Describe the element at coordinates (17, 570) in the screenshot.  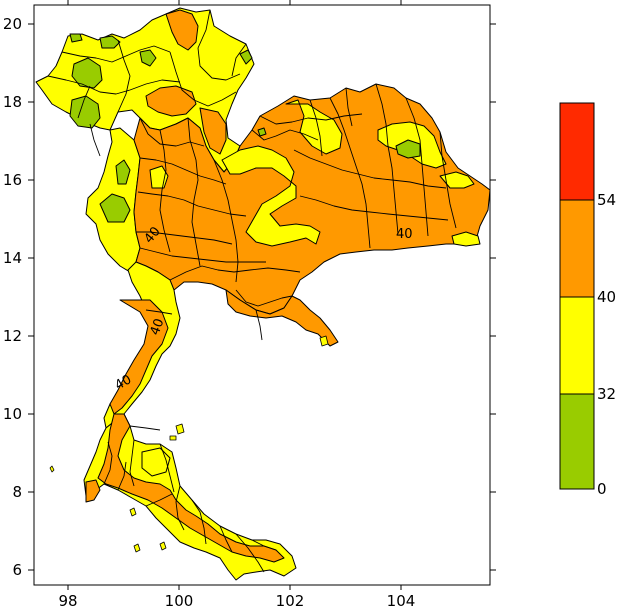
I see `y-tick-label: 6` at that location.